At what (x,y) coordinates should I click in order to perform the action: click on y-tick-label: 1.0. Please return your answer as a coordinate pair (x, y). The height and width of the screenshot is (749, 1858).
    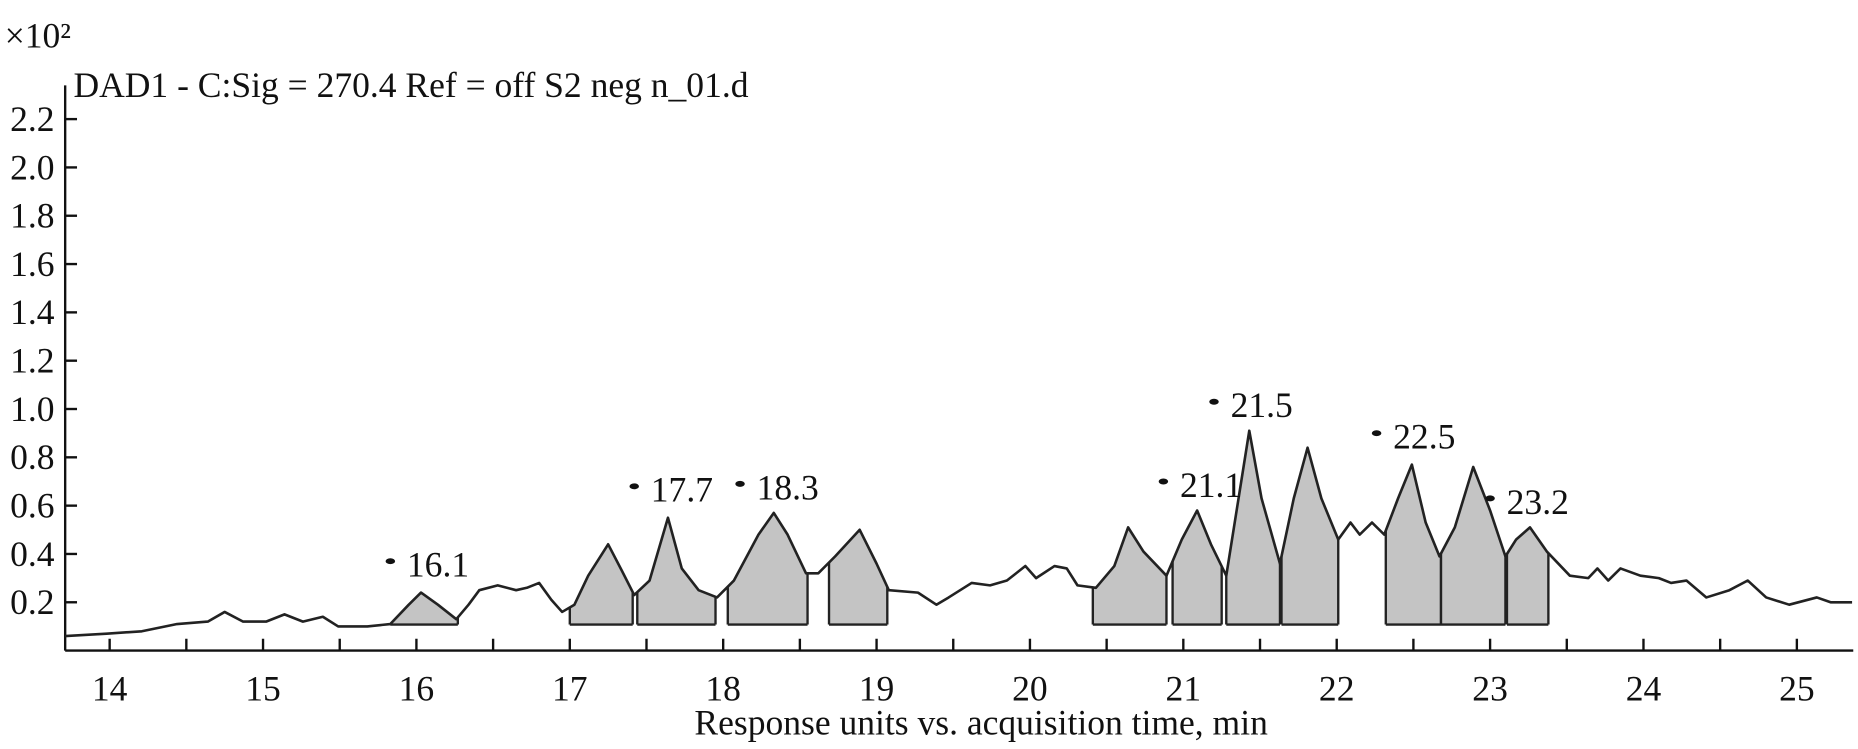
    Looking at the image, I should click on (32, 409).